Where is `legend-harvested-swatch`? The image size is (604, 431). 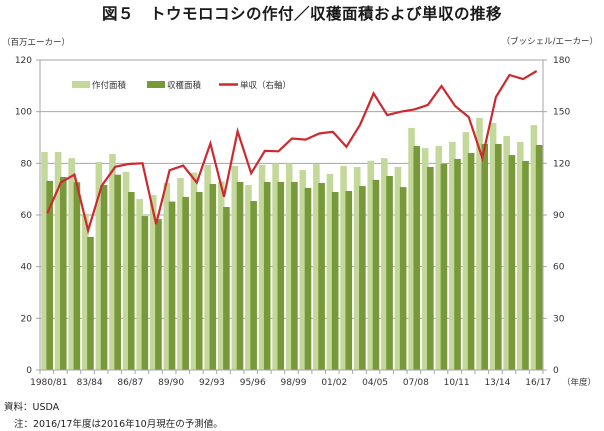 legend-harvested-swatch is located at coordinates (156, 84).